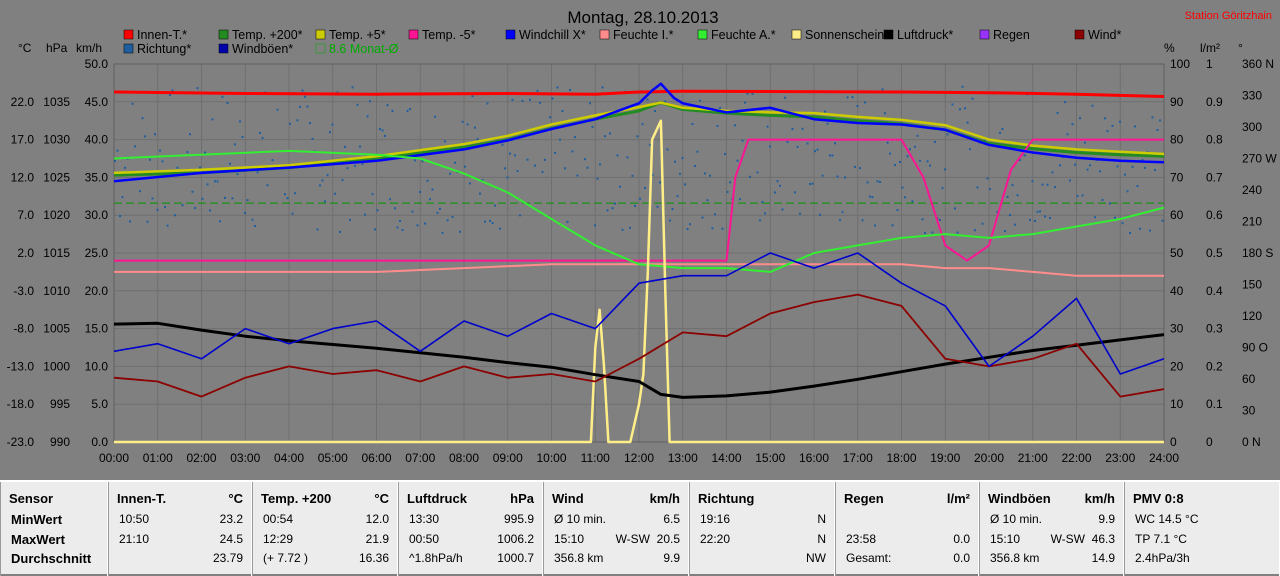  I want to click on tick-time: 17:00, so click(858, 458).